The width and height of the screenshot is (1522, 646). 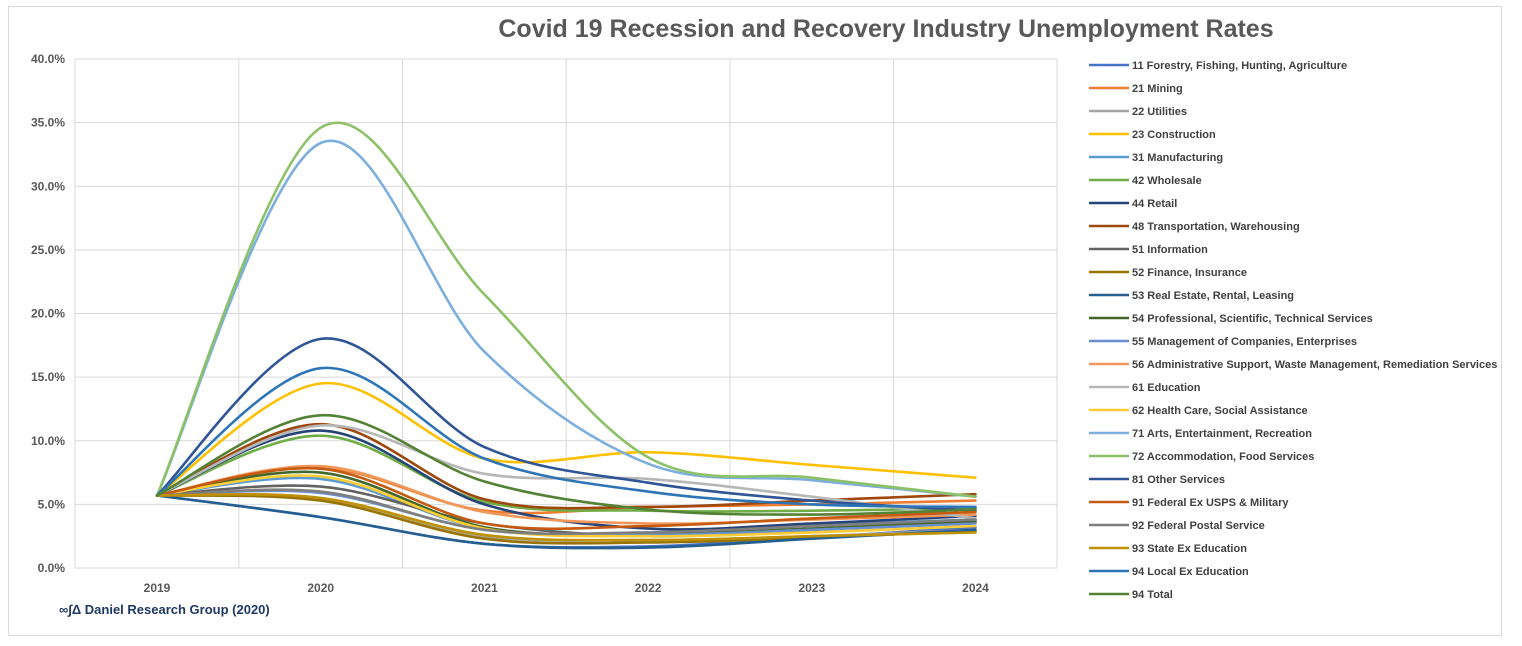 What do you see at coordinates (1190, 572) in the screenshot?
I see `legend-label: 94 Local Ex Education` at bounding box center [1190, 572].